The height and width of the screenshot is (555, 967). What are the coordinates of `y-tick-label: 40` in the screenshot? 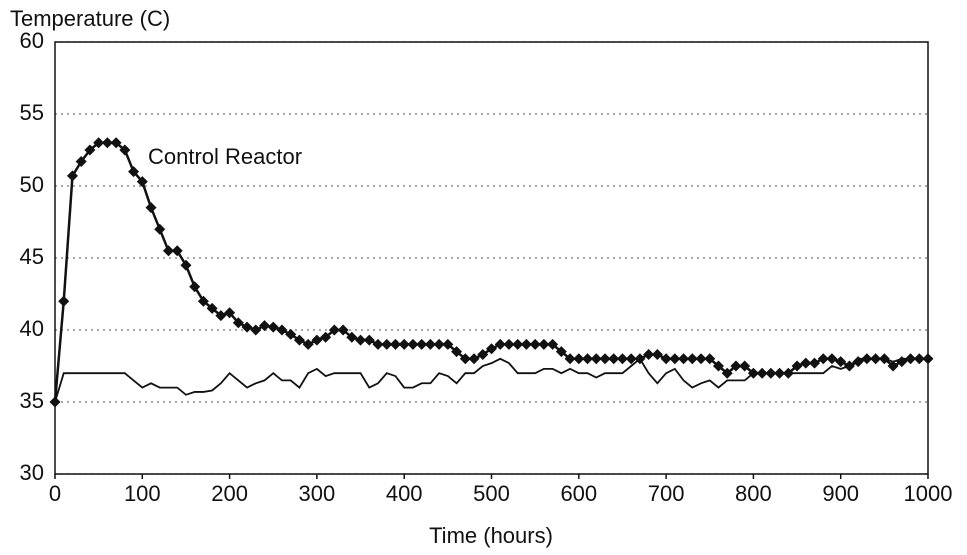 It's located at (32, 328).